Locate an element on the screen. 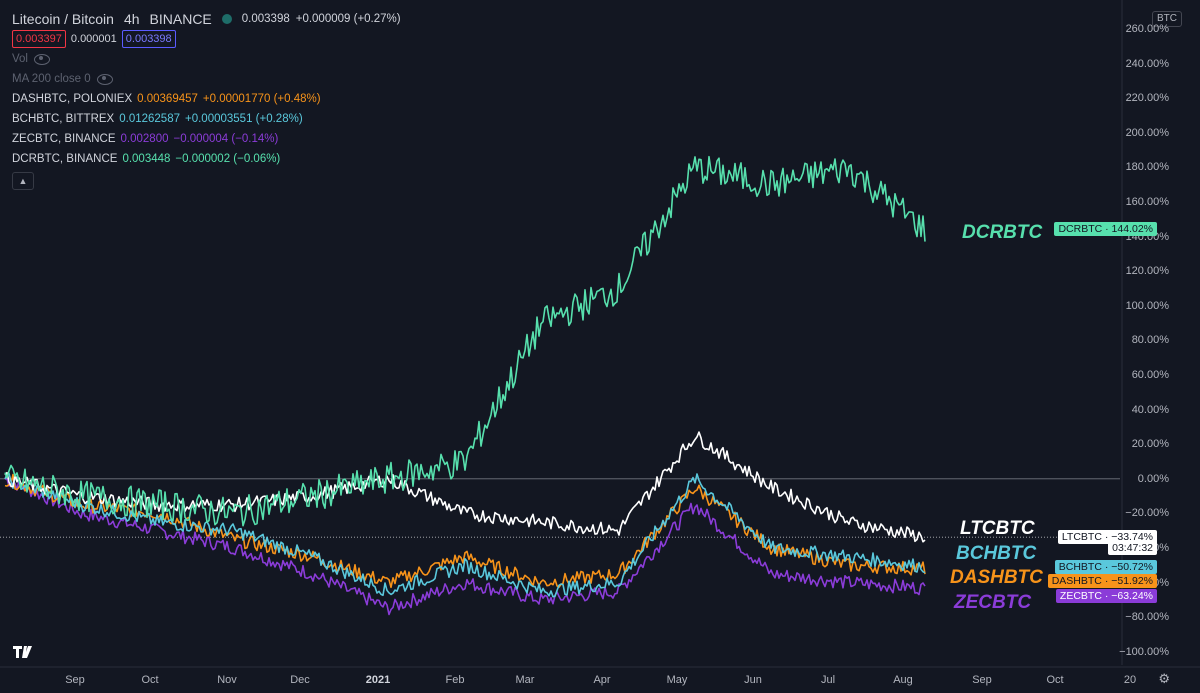 This screenshot has width=1200, height=693. y-axis-label: 40.00% is located at coordinates (1150, 409).